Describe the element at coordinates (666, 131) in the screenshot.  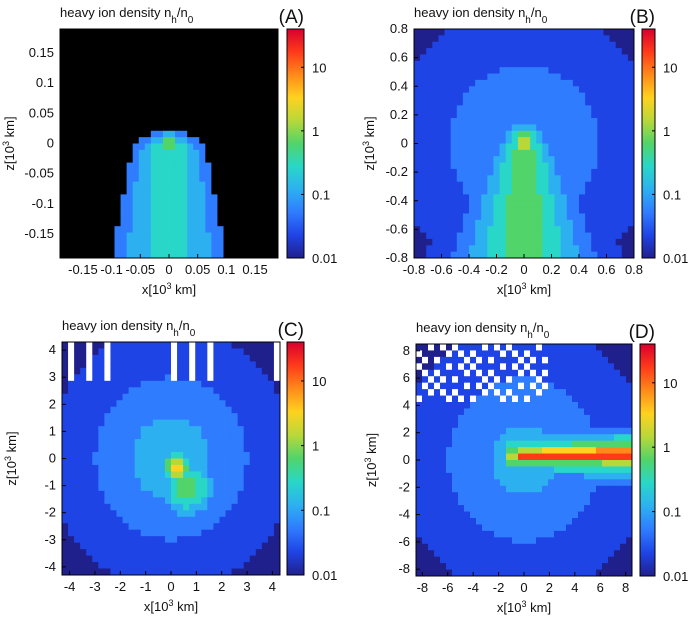
I see `colorbar-tick-label: 1` at that location.